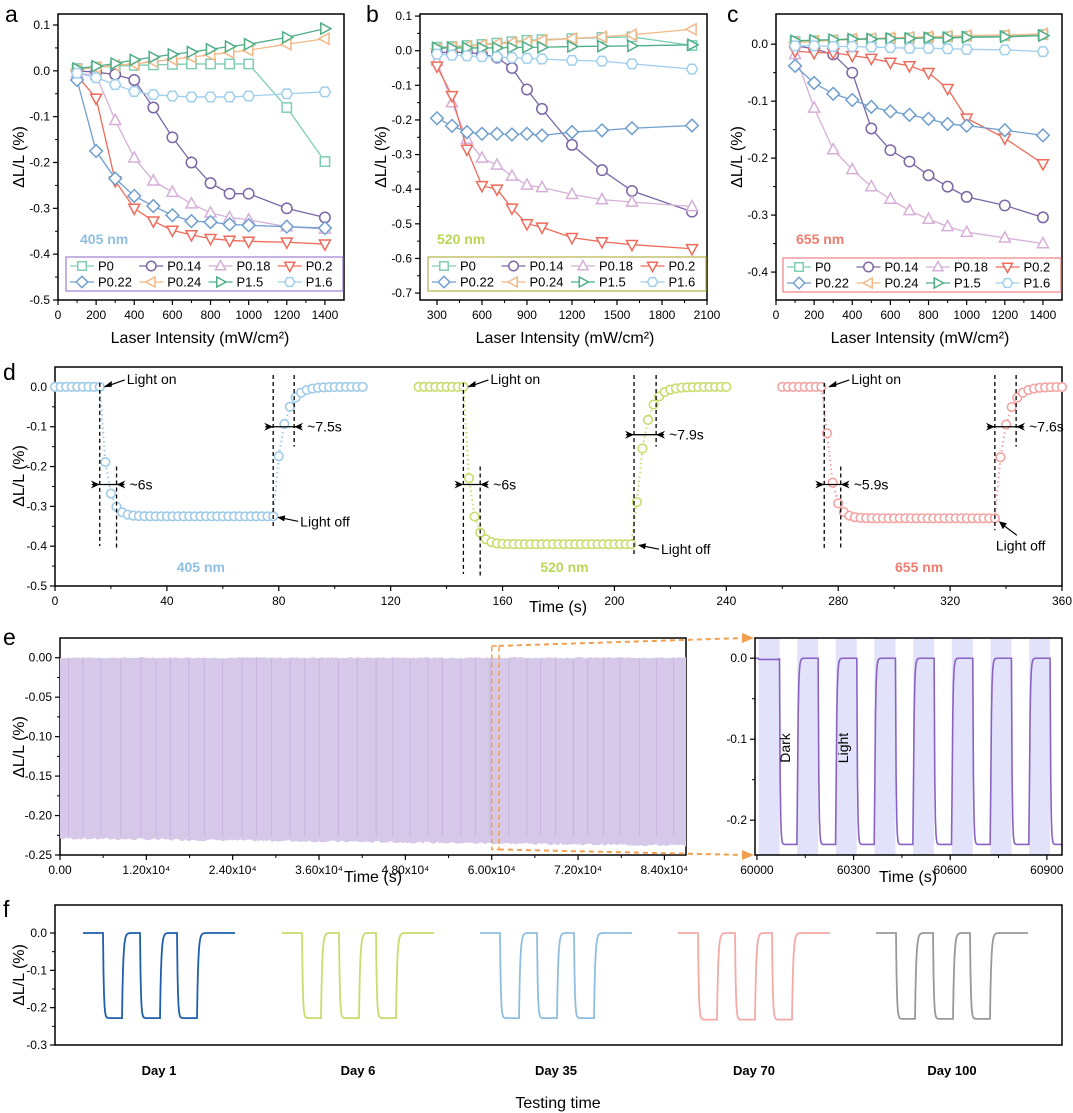 The height and width of the screenshot is (1113, 1073). Describe the element at coordinates (832, 283) in the screenshot. I see `legend-label: P0.22` at that location.